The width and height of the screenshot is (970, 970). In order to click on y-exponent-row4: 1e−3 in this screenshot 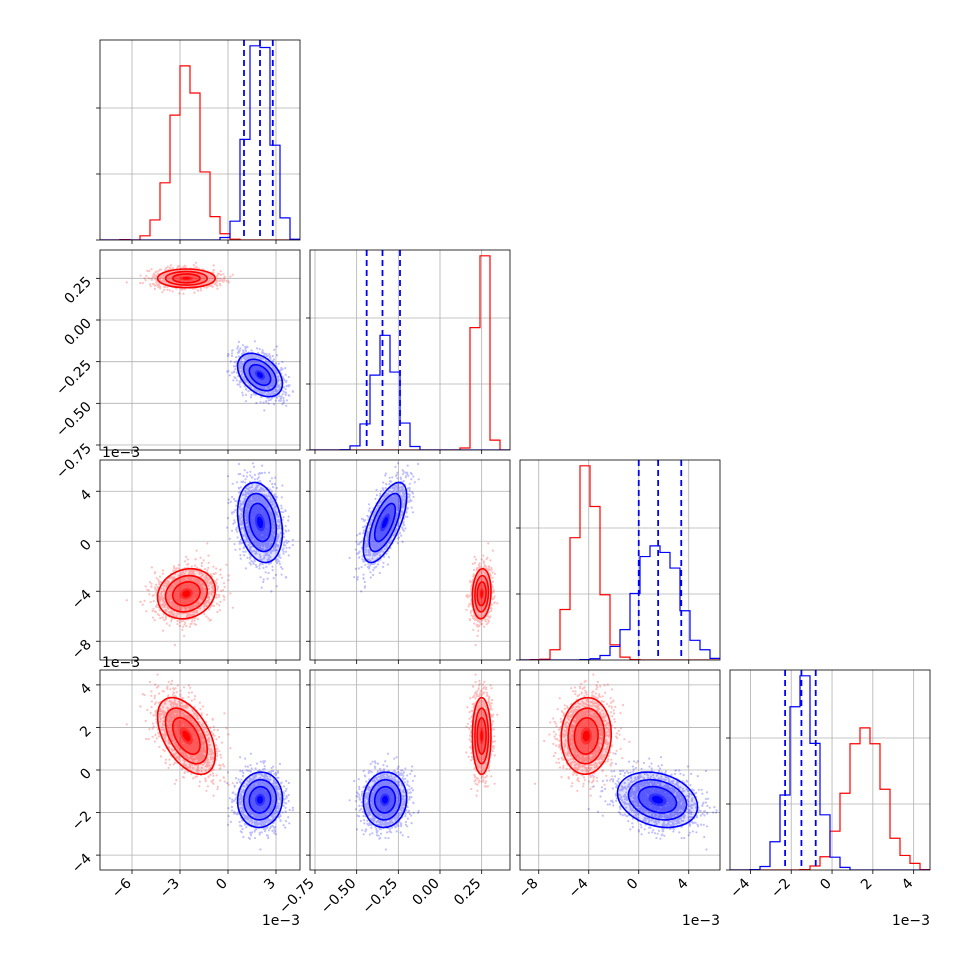, I will do `click(121, 663)`.